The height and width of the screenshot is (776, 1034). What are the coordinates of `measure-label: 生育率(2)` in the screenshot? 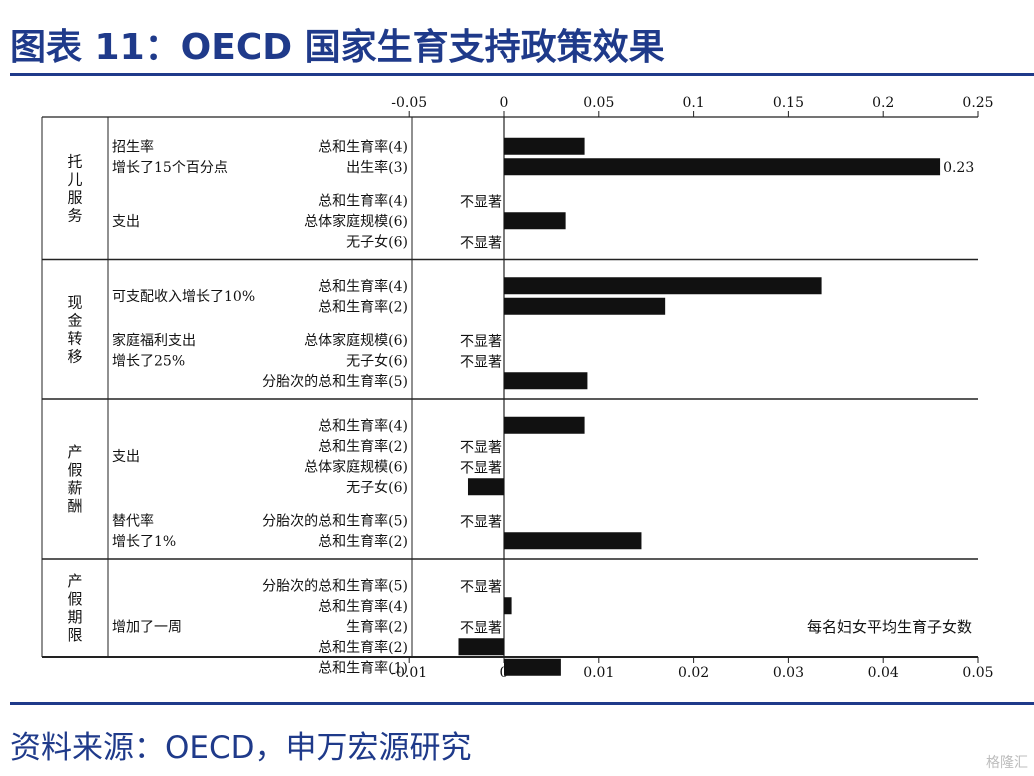 It's located at (377, 626).